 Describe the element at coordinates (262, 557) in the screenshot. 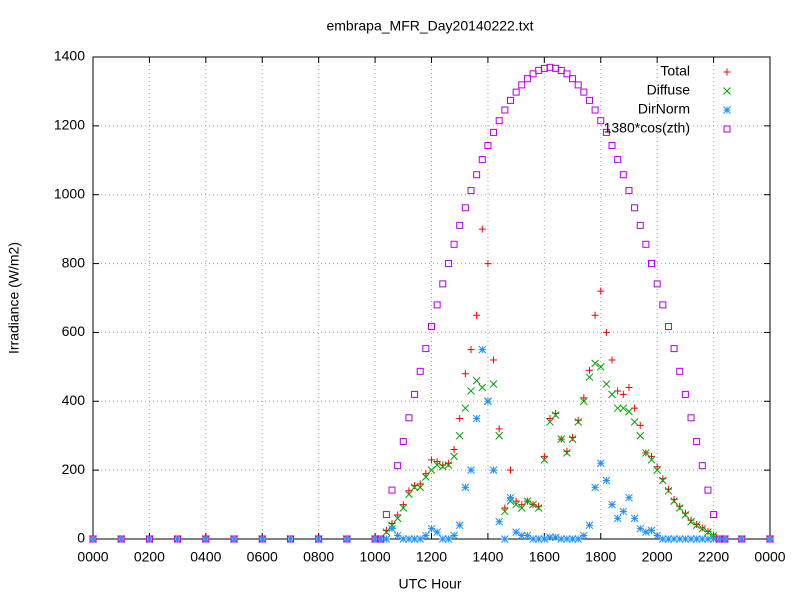

I see `x-tick-label: 0600` at that location.